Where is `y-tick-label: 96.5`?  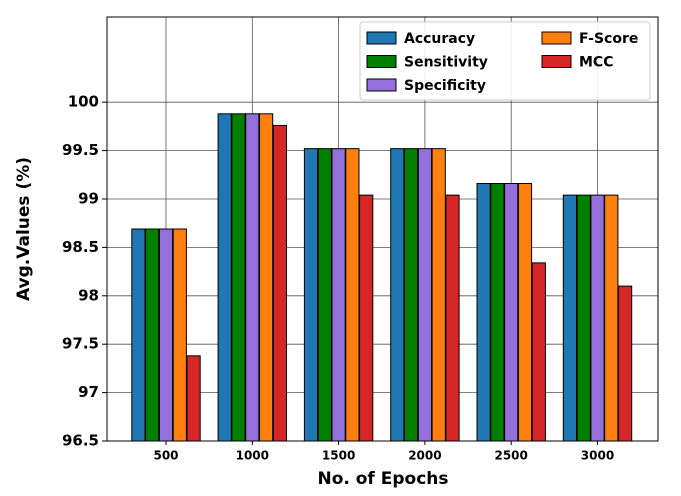
y-tick-label: 96.5 is located at coordinates (80, 441).